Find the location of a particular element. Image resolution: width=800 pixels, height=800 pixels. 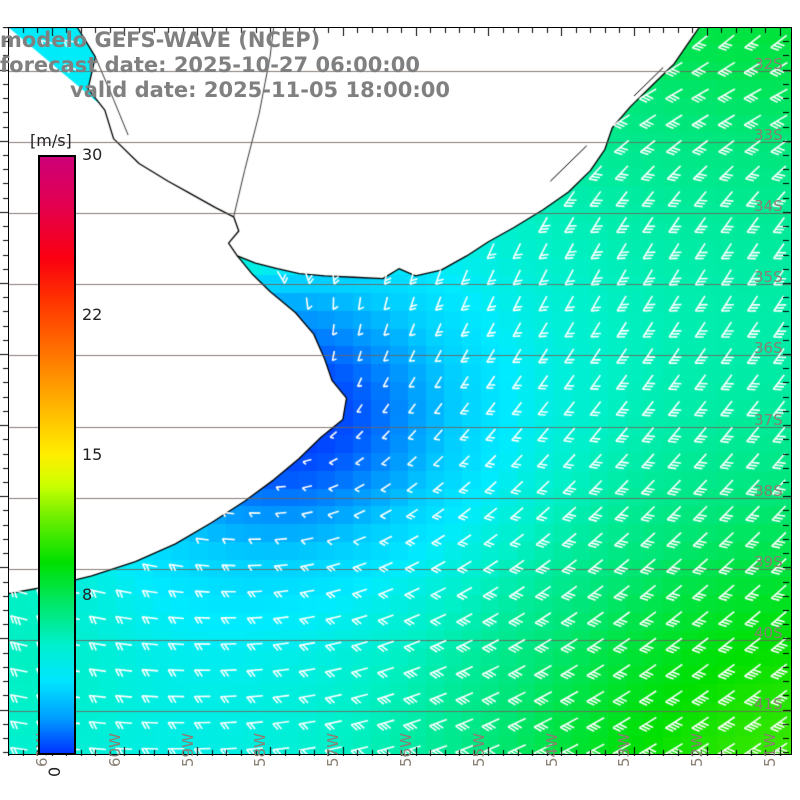

longitude-label: 57W is located at coordinates (333, 750).